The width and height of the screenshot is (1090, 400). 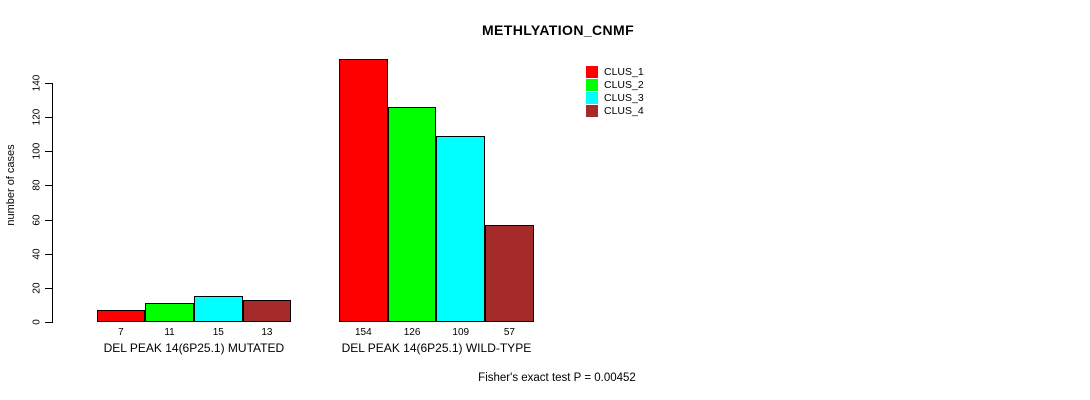 I want to click on legend-label: CLUS_2, so click(x=624, y=84).